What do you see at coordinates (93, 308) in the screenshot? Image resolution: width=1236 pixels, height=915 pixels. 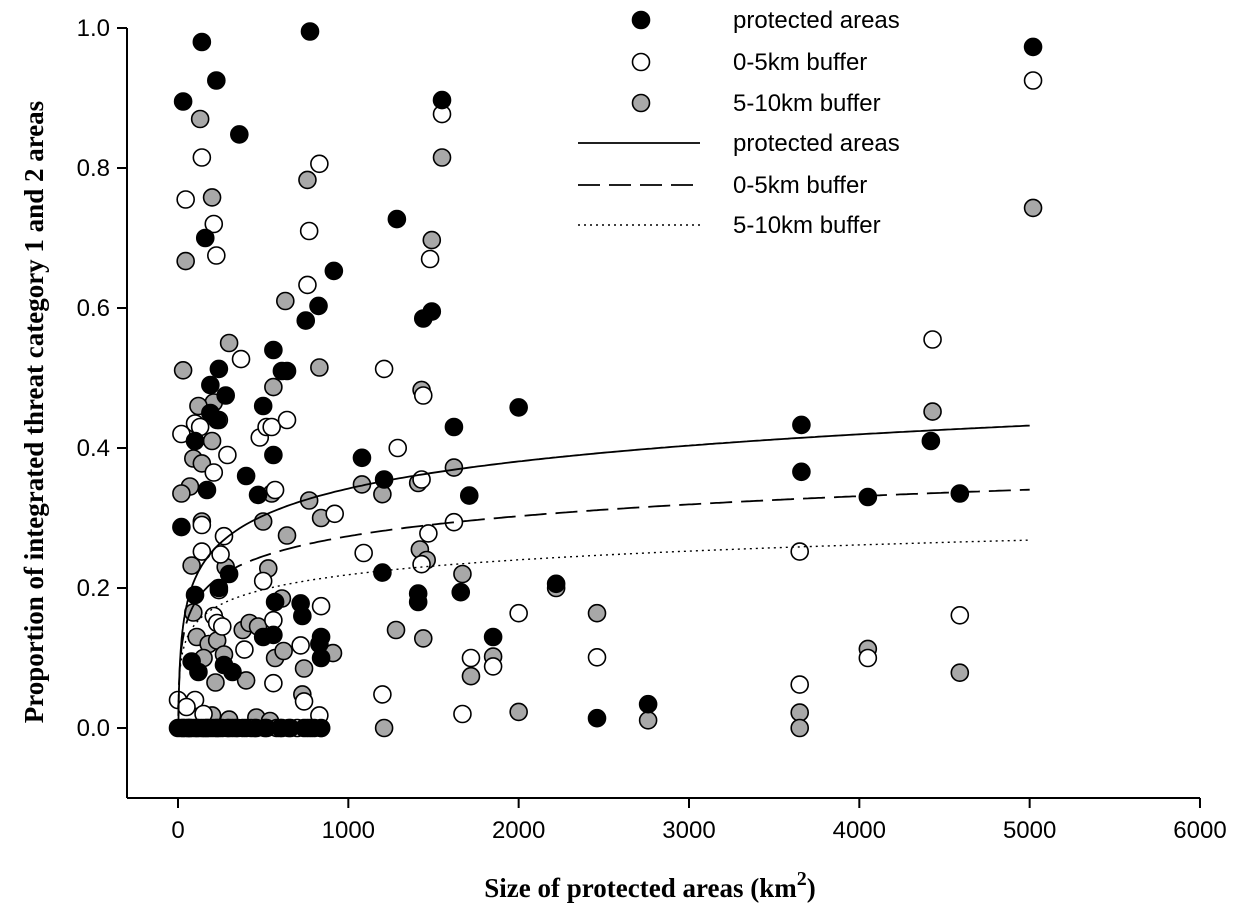 I see `y-tick-label: 0.6` at bounding box center [93, 308].